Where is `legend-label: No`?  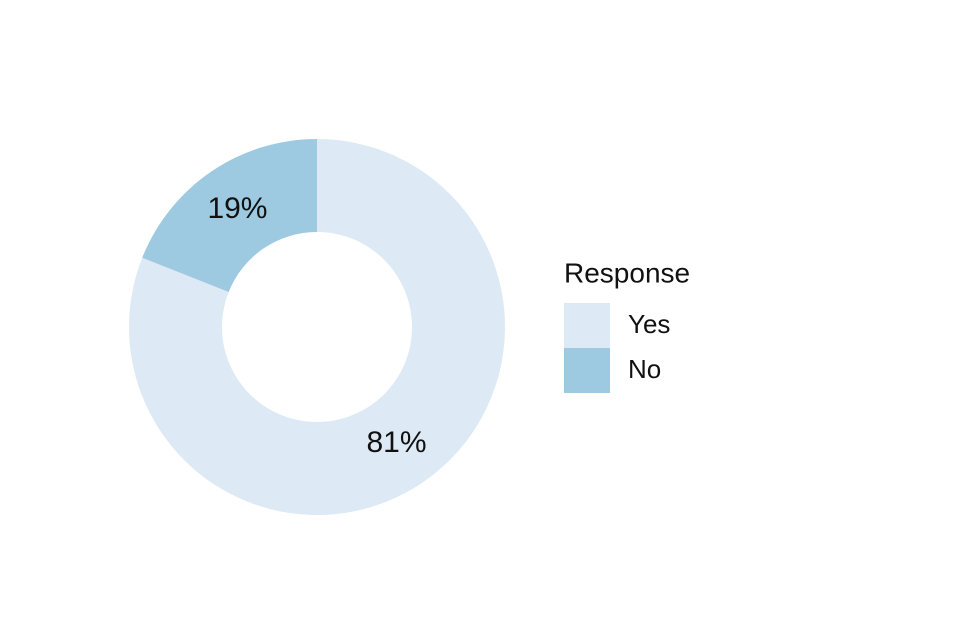 legend-label: No is located at coordinates (644, 369).